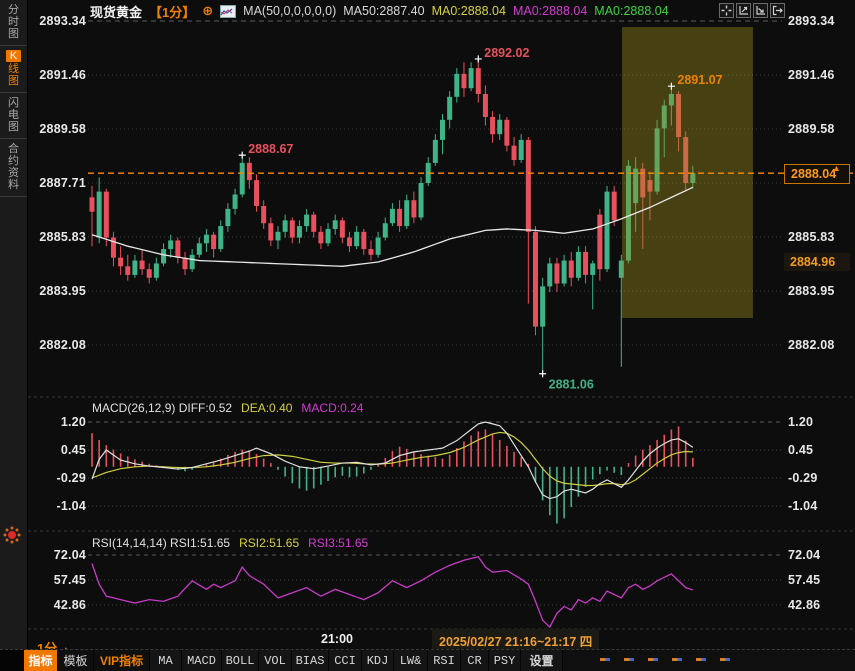 This screenshot has height=671, width=855. Describe the element at coordinates (166, 660) in the screenshot. I see `toolbar-tab-MA: MA` at that location.